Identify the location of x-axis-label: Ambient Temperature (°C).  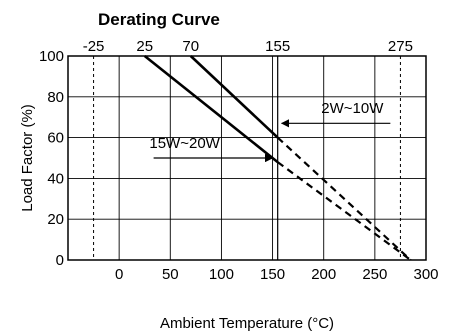
(247, 323).